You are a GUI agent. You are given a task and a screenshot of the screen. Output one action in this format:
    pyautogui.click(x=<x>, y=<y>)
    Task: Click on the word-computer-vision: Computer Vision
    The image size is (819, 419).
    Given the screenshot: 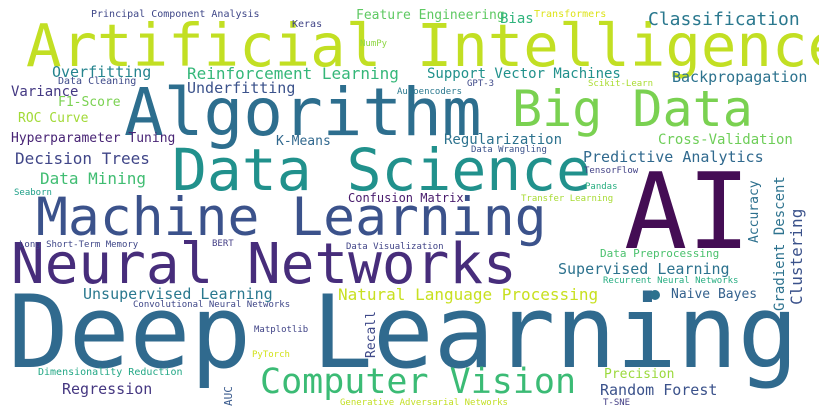 What is the action you would take?
    pyautogui.click(x=418, y=382)
    